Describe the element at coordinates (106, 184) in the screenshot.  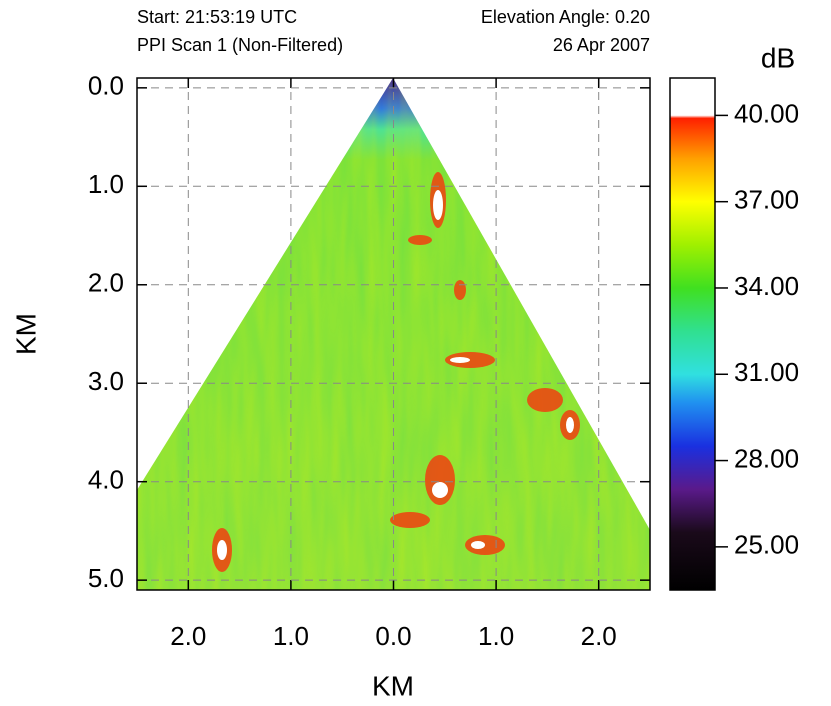
I see `y-tick-label: 1.0` at that location.